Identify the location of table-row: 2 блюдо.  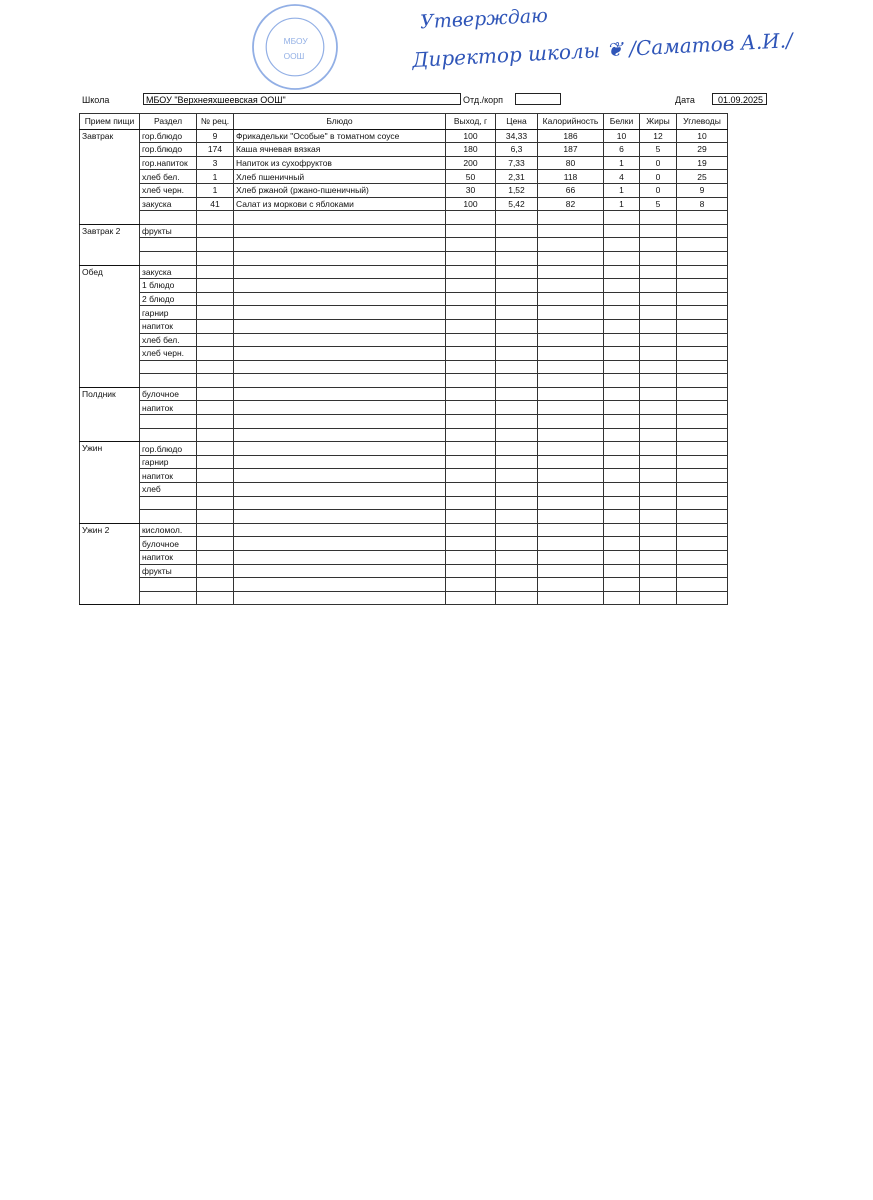
(404, 299).